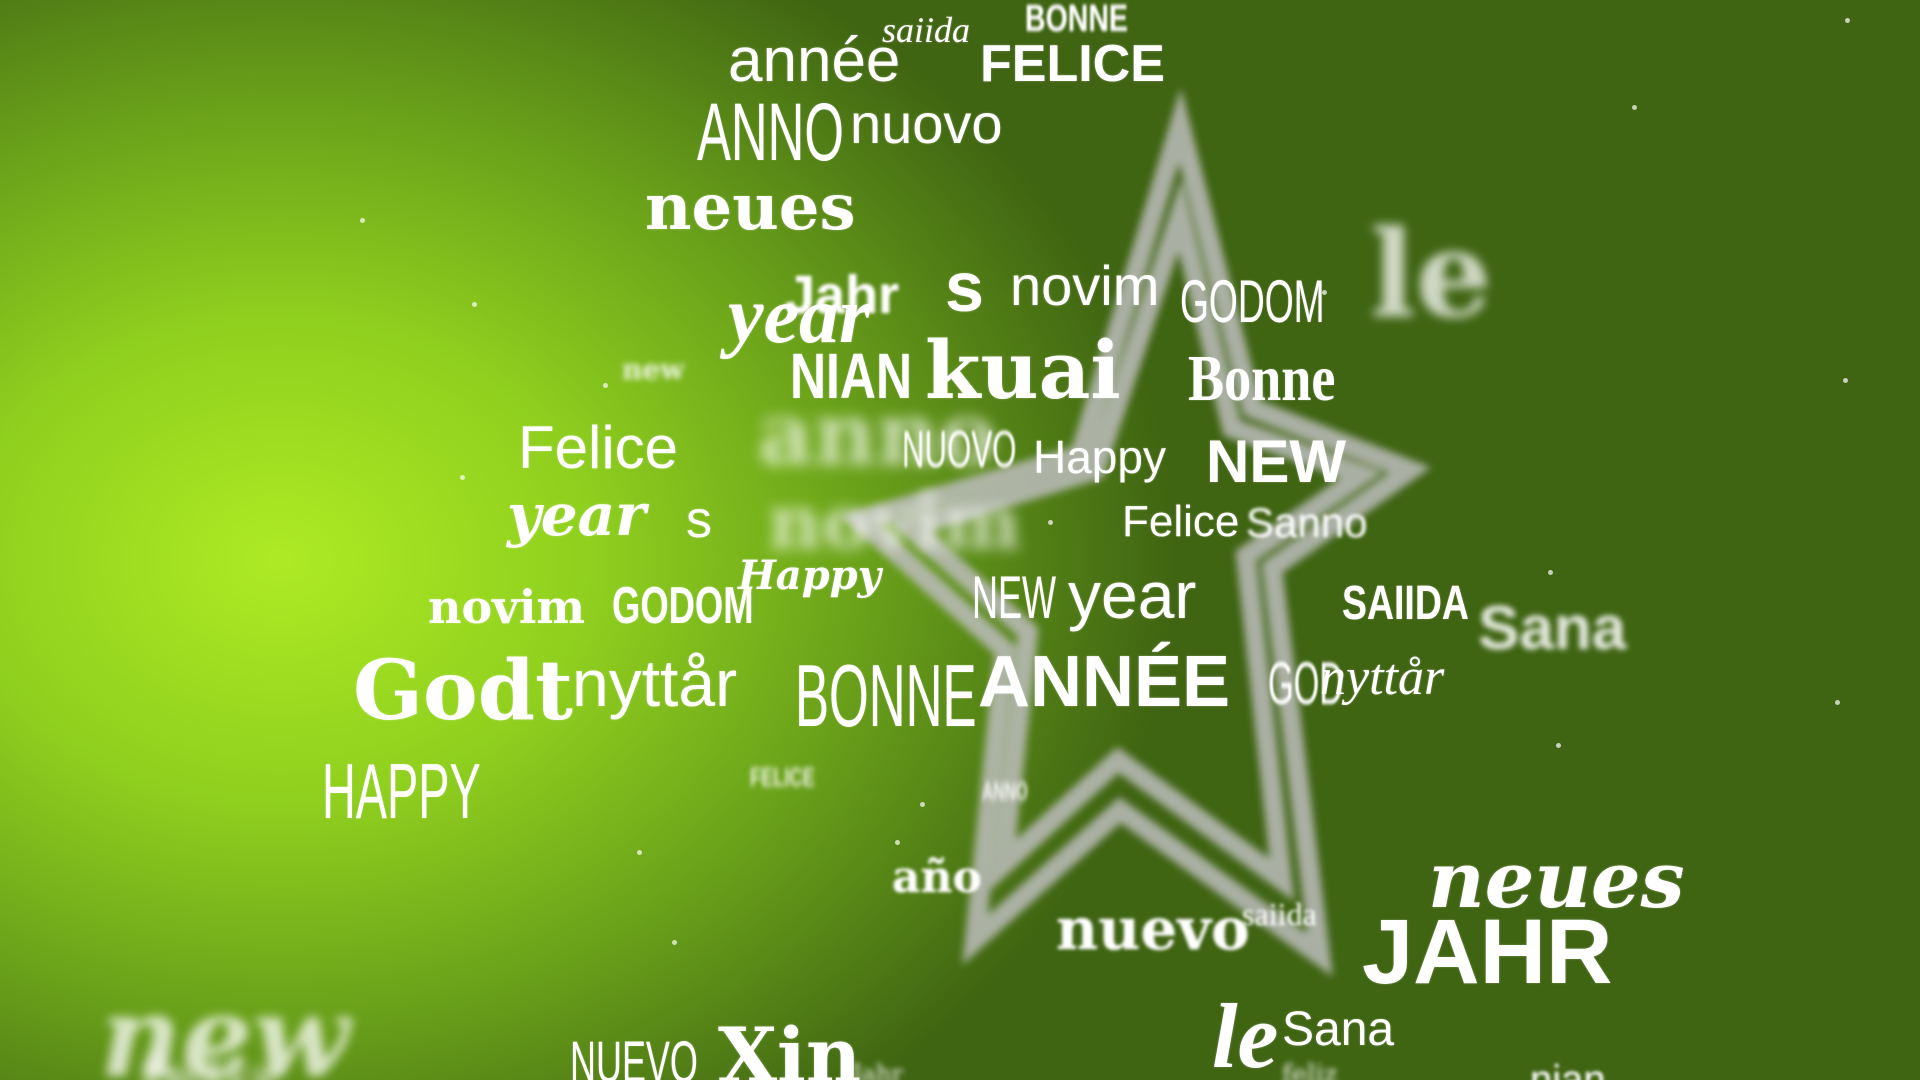  I want to click on word-year-script: year, so click(799, 316).